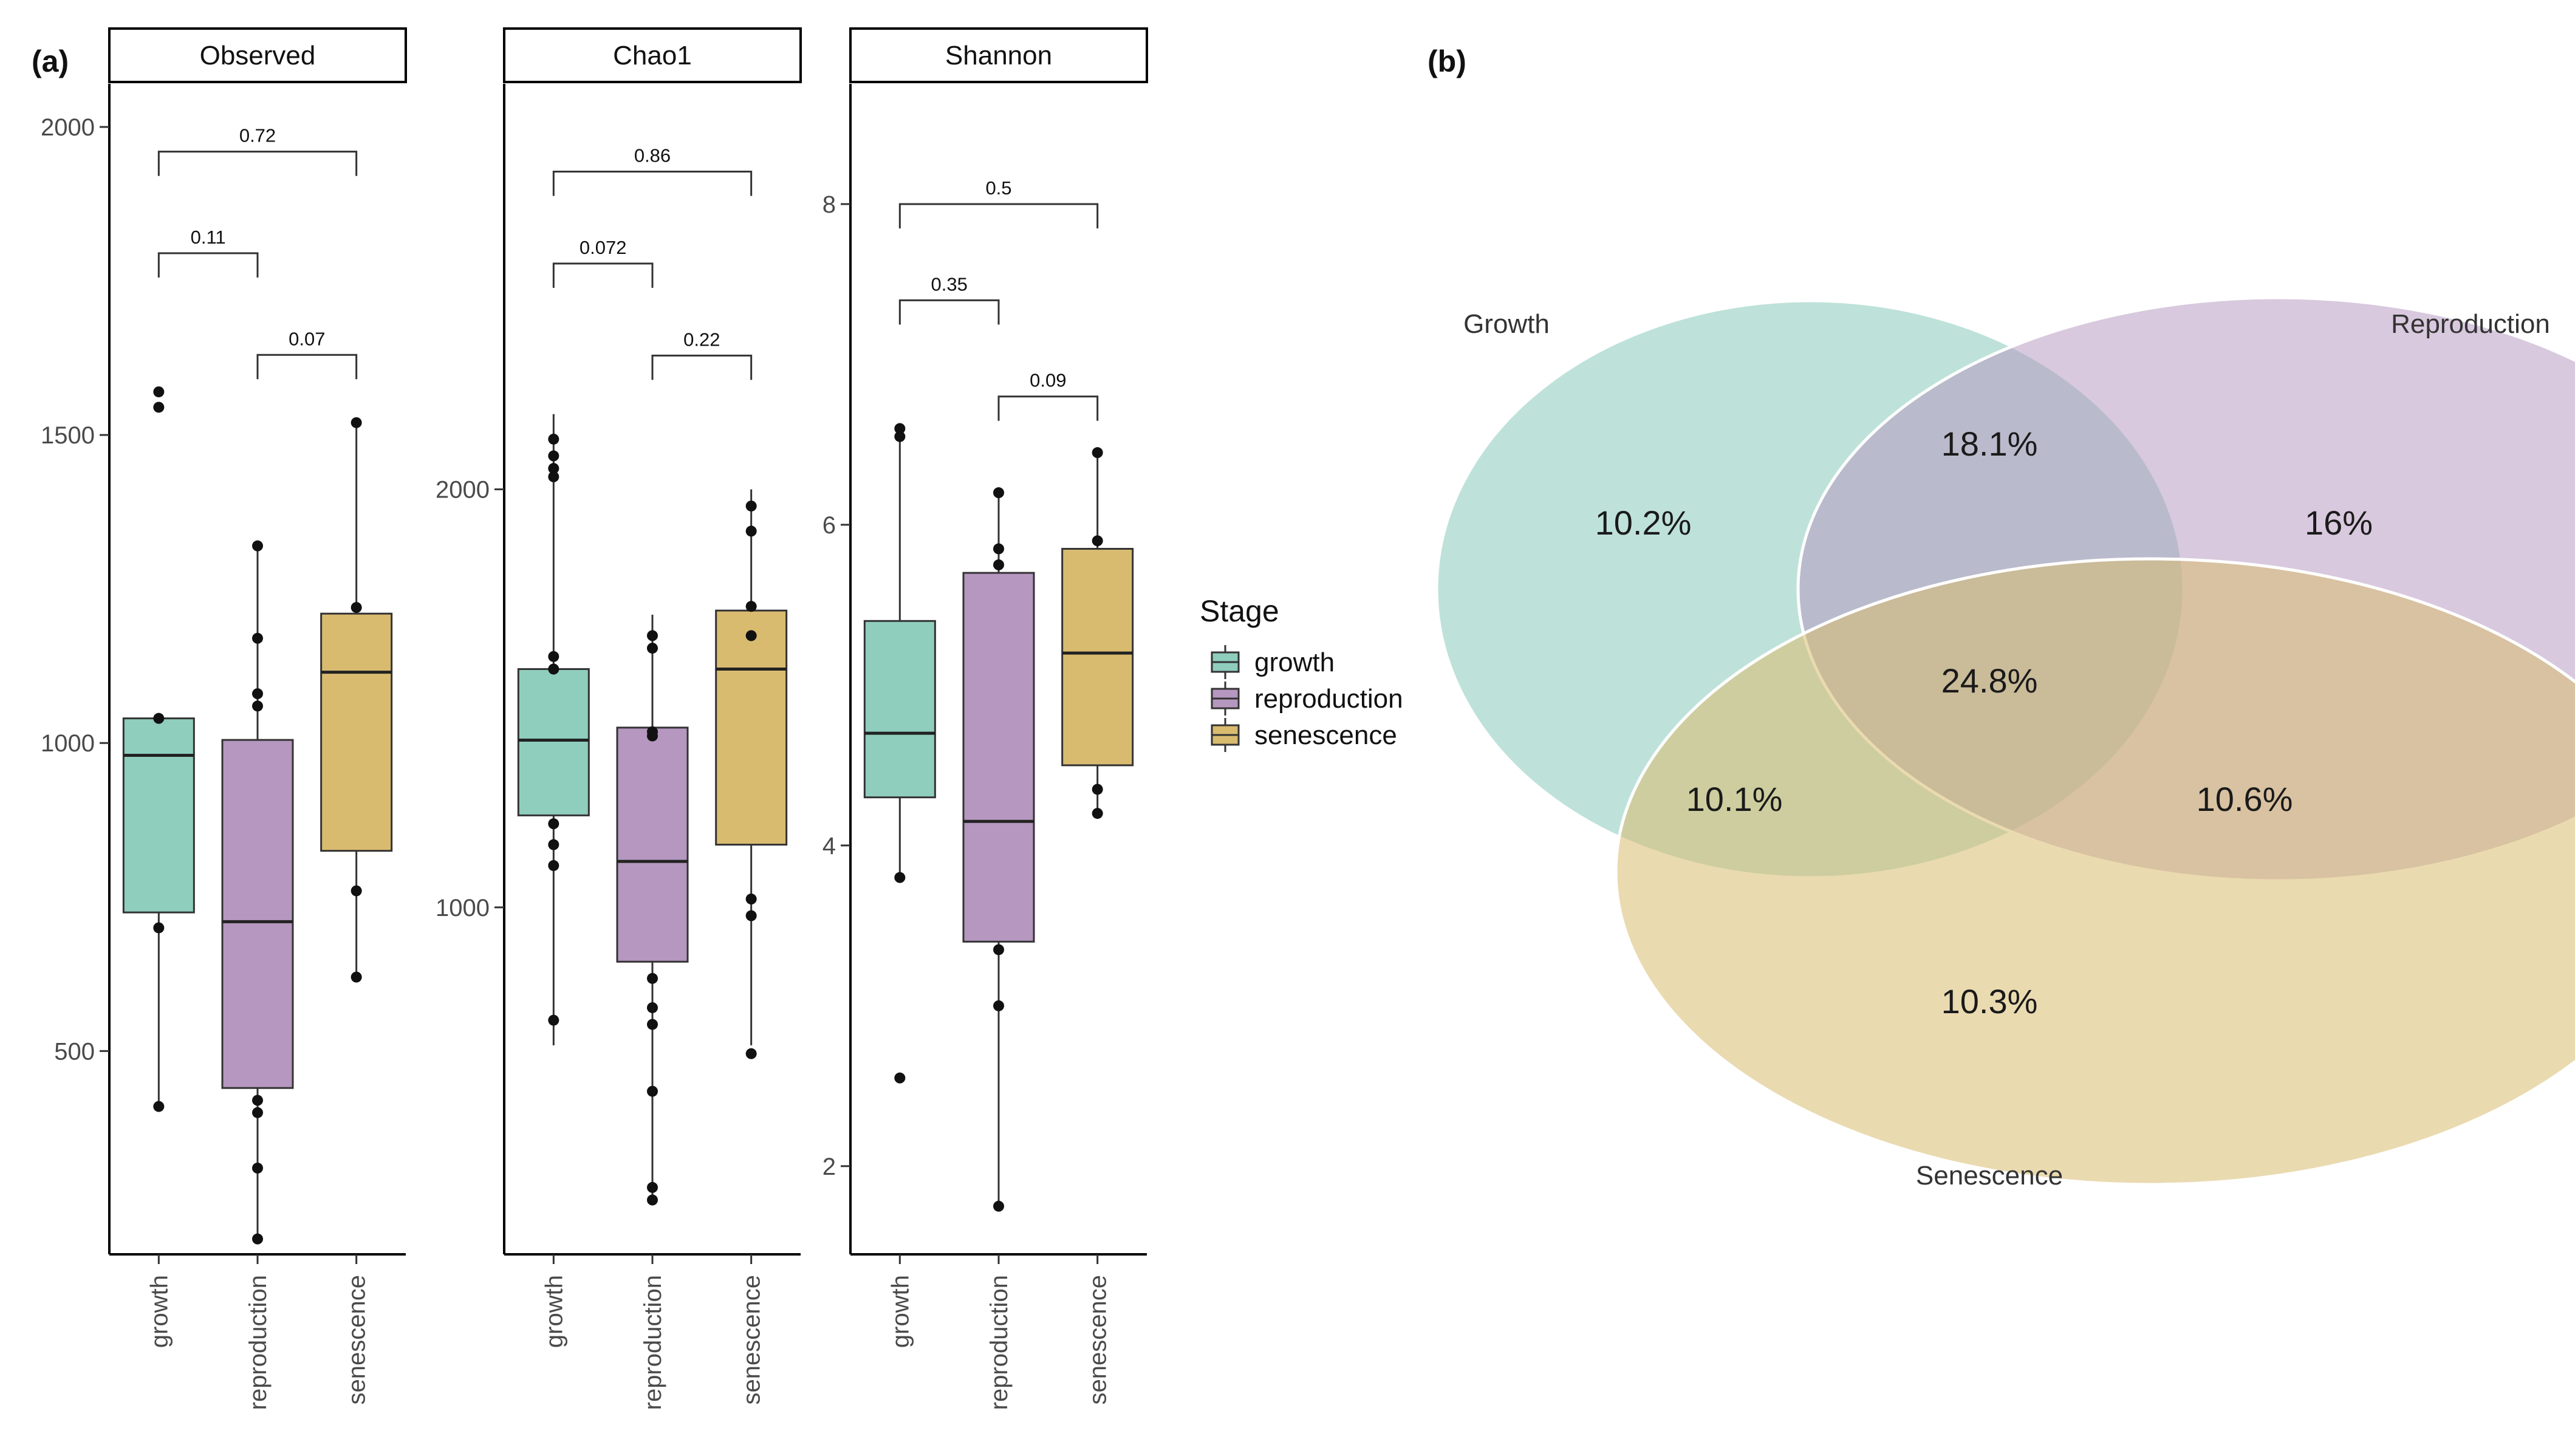 The width and height of the screenshot is (2575, 1456). I want to click on legend-title: Stage, so click(1239, 611).